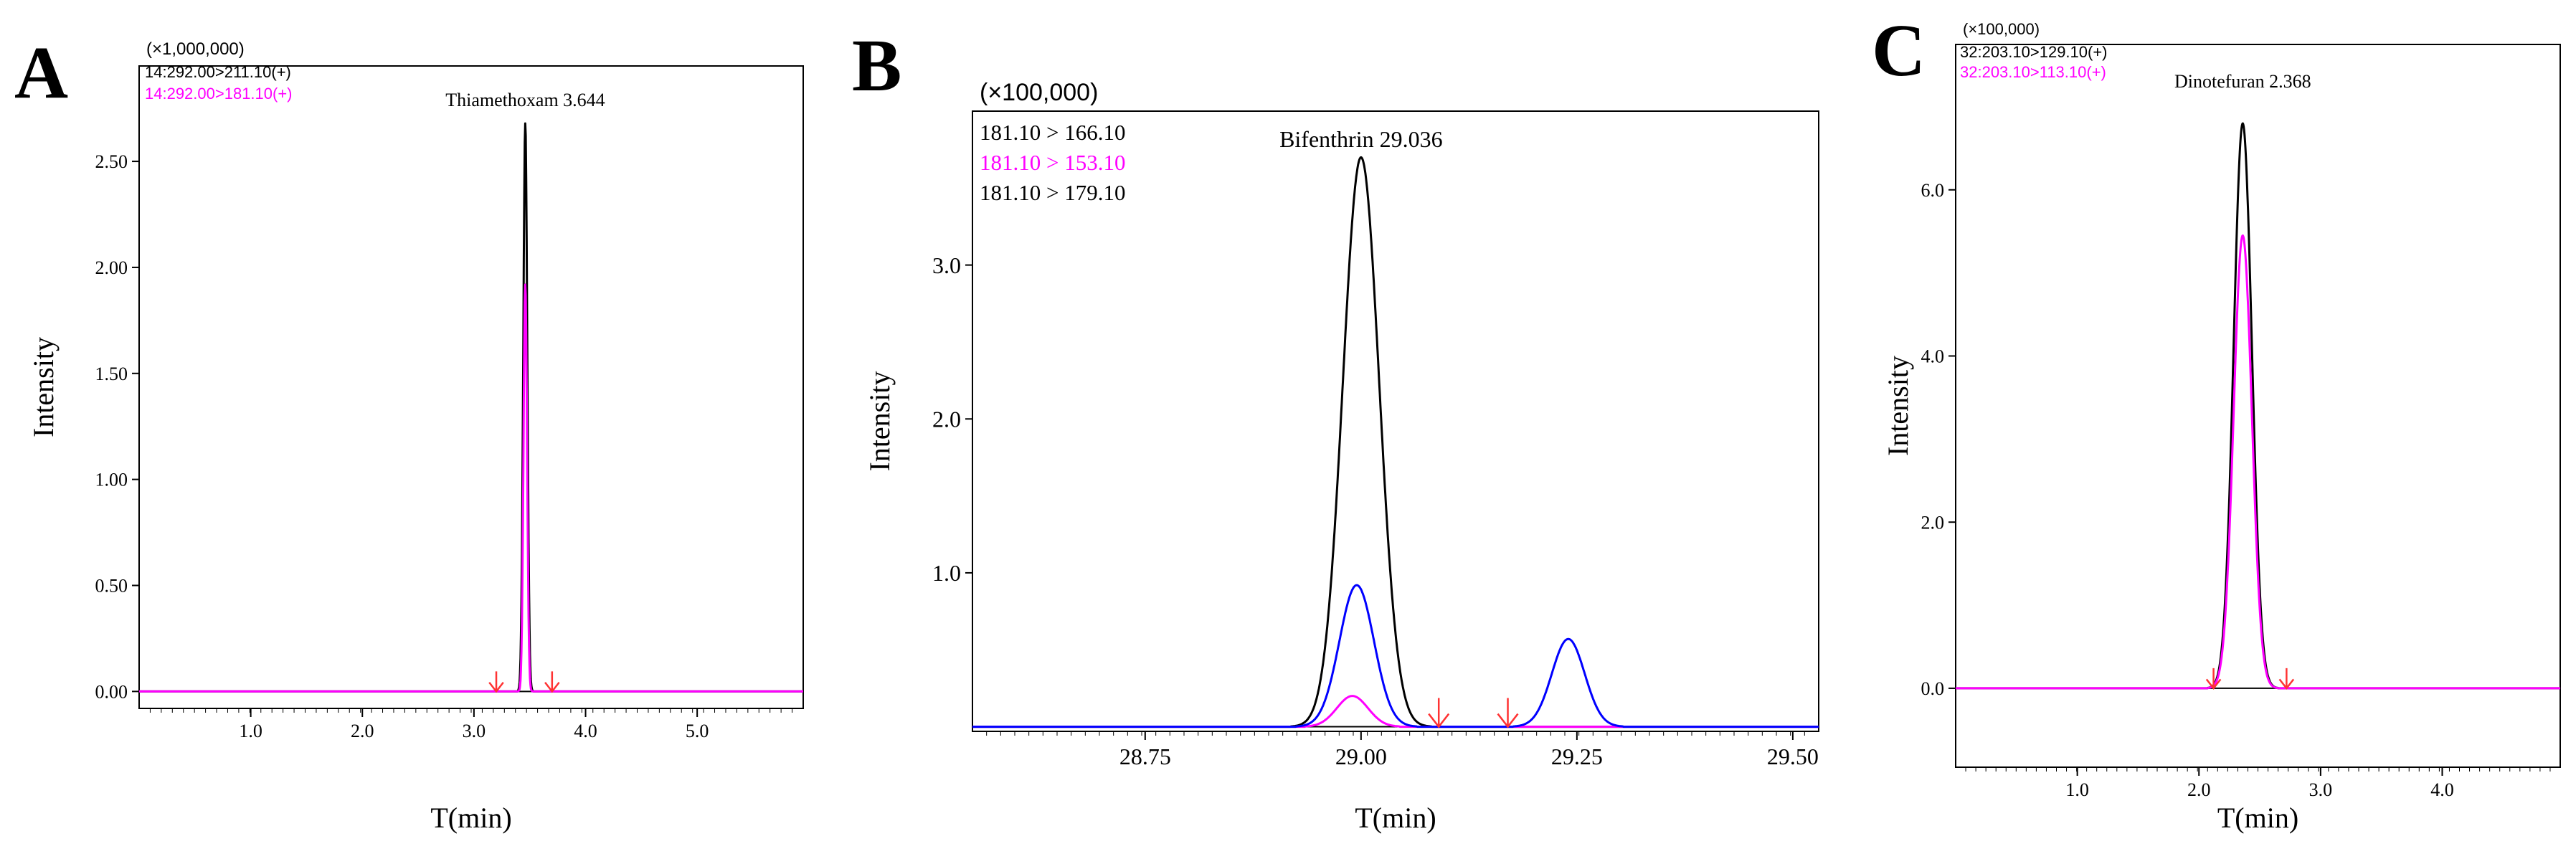  What do you see at coordinates (1933, 356) in the screenshot?
I see `y-tick-label: 4.0` at bounding box center [1933, 356].